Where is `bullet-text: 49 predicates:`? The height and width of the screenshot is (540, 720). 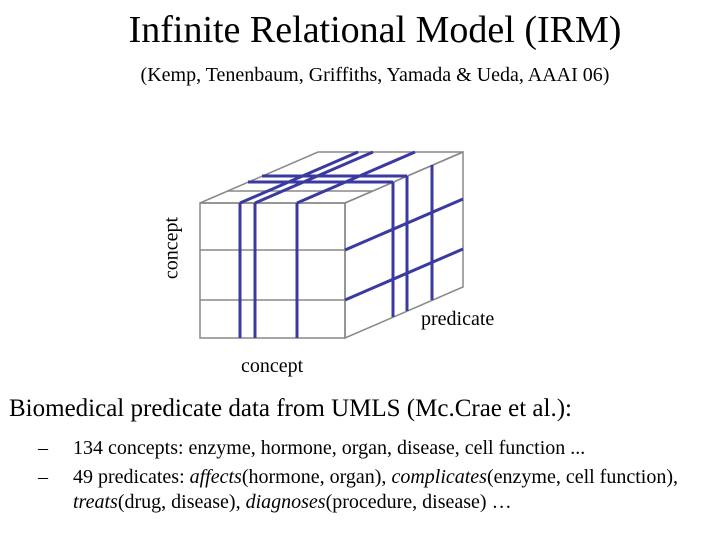 bullet-text: 49 predicates: is located at coordinates (131, 477).